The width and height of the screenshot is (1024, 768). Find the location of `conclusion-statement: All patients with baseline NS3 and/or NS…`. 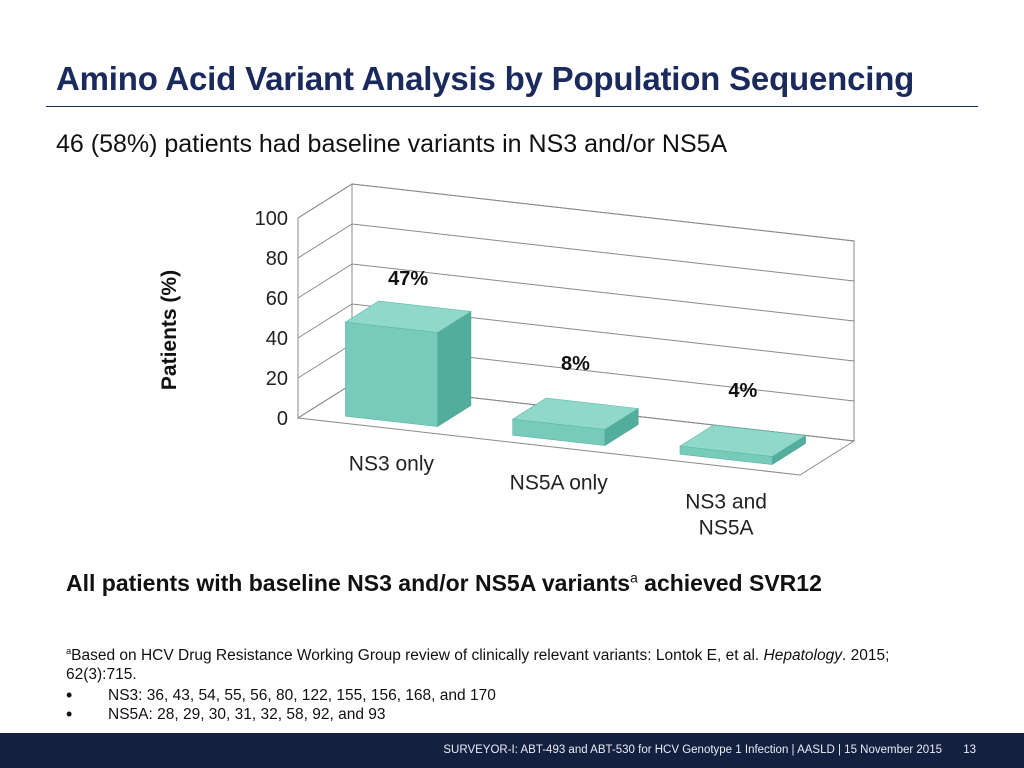

conclusion-statement: All patients with baseline NS3 and/or NS… is located at coordinates (444, 583).